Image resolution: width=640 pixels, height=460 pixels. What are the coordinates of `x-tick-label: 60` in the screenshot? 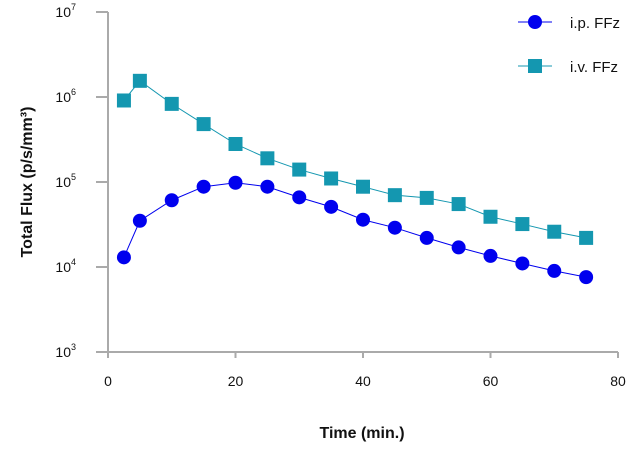 It's located at (491, 381).